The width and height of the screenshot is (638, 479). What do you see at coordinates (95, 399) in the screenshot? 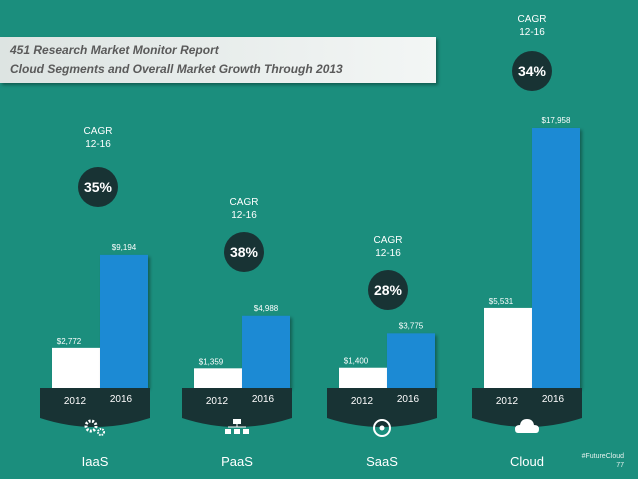
I see `year-band-iaas` at bounding box center [95, 399].